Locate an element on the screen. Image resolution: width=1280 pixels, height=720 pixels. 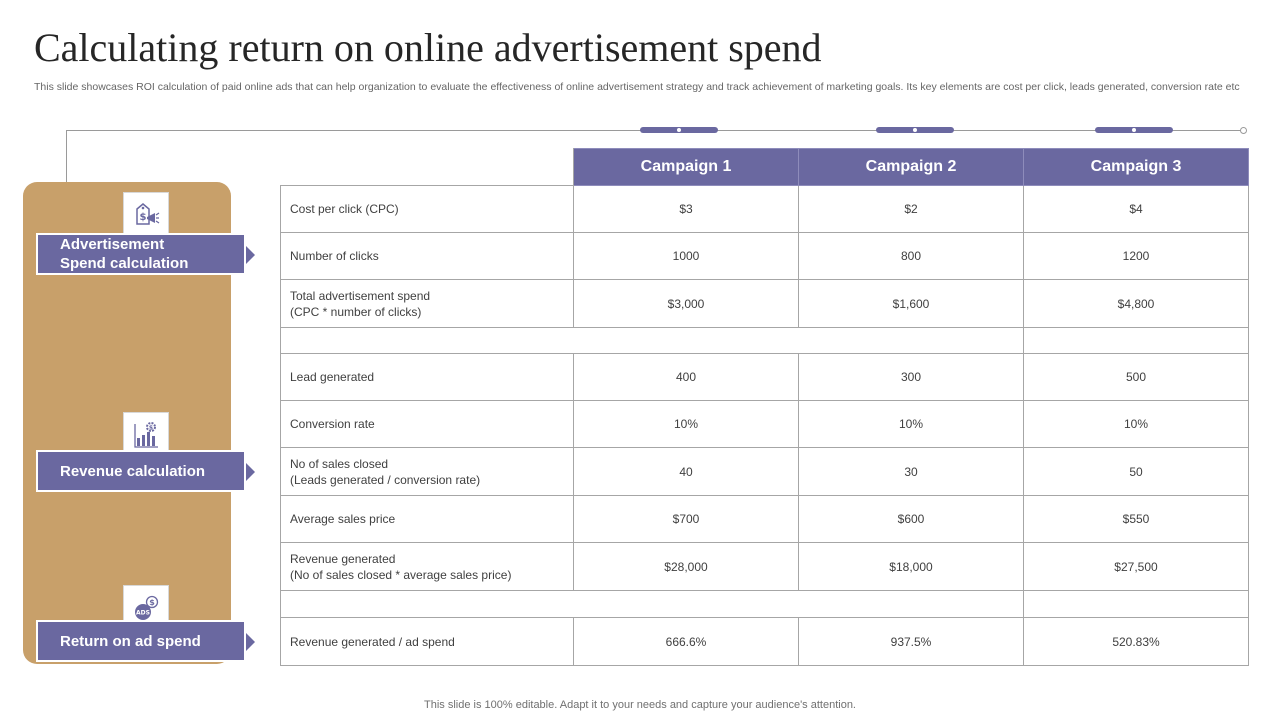
table-cell: $4,800 is located at coordinates (1136, 303).